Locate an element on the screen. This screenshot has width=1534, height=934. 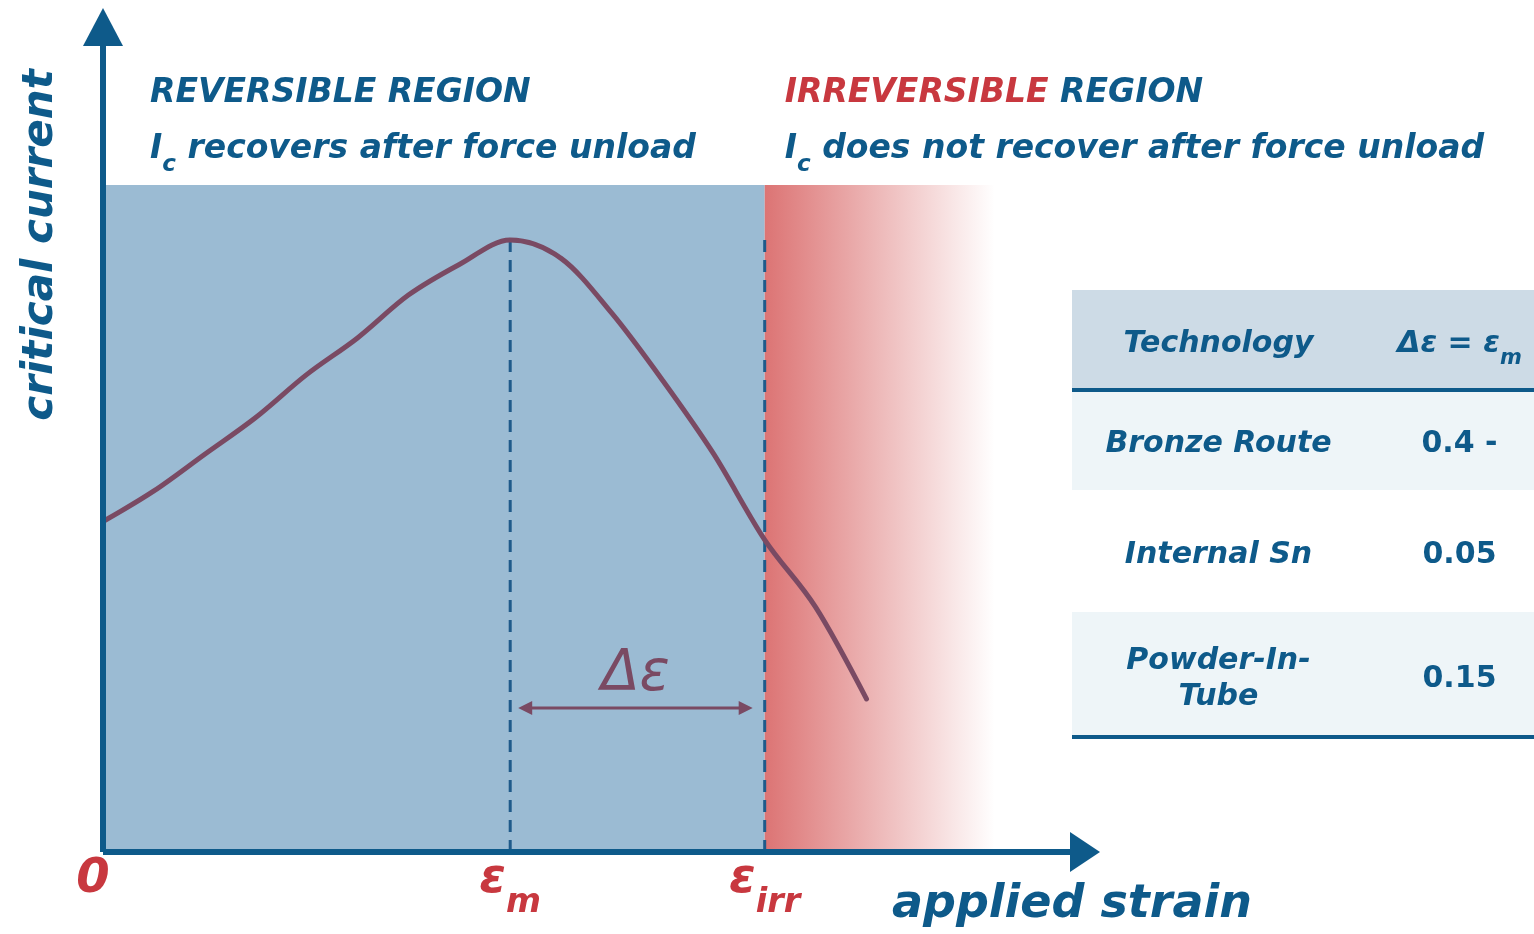
text: Δε = ε$_{m}$ is located at coordinates (1458, 346).